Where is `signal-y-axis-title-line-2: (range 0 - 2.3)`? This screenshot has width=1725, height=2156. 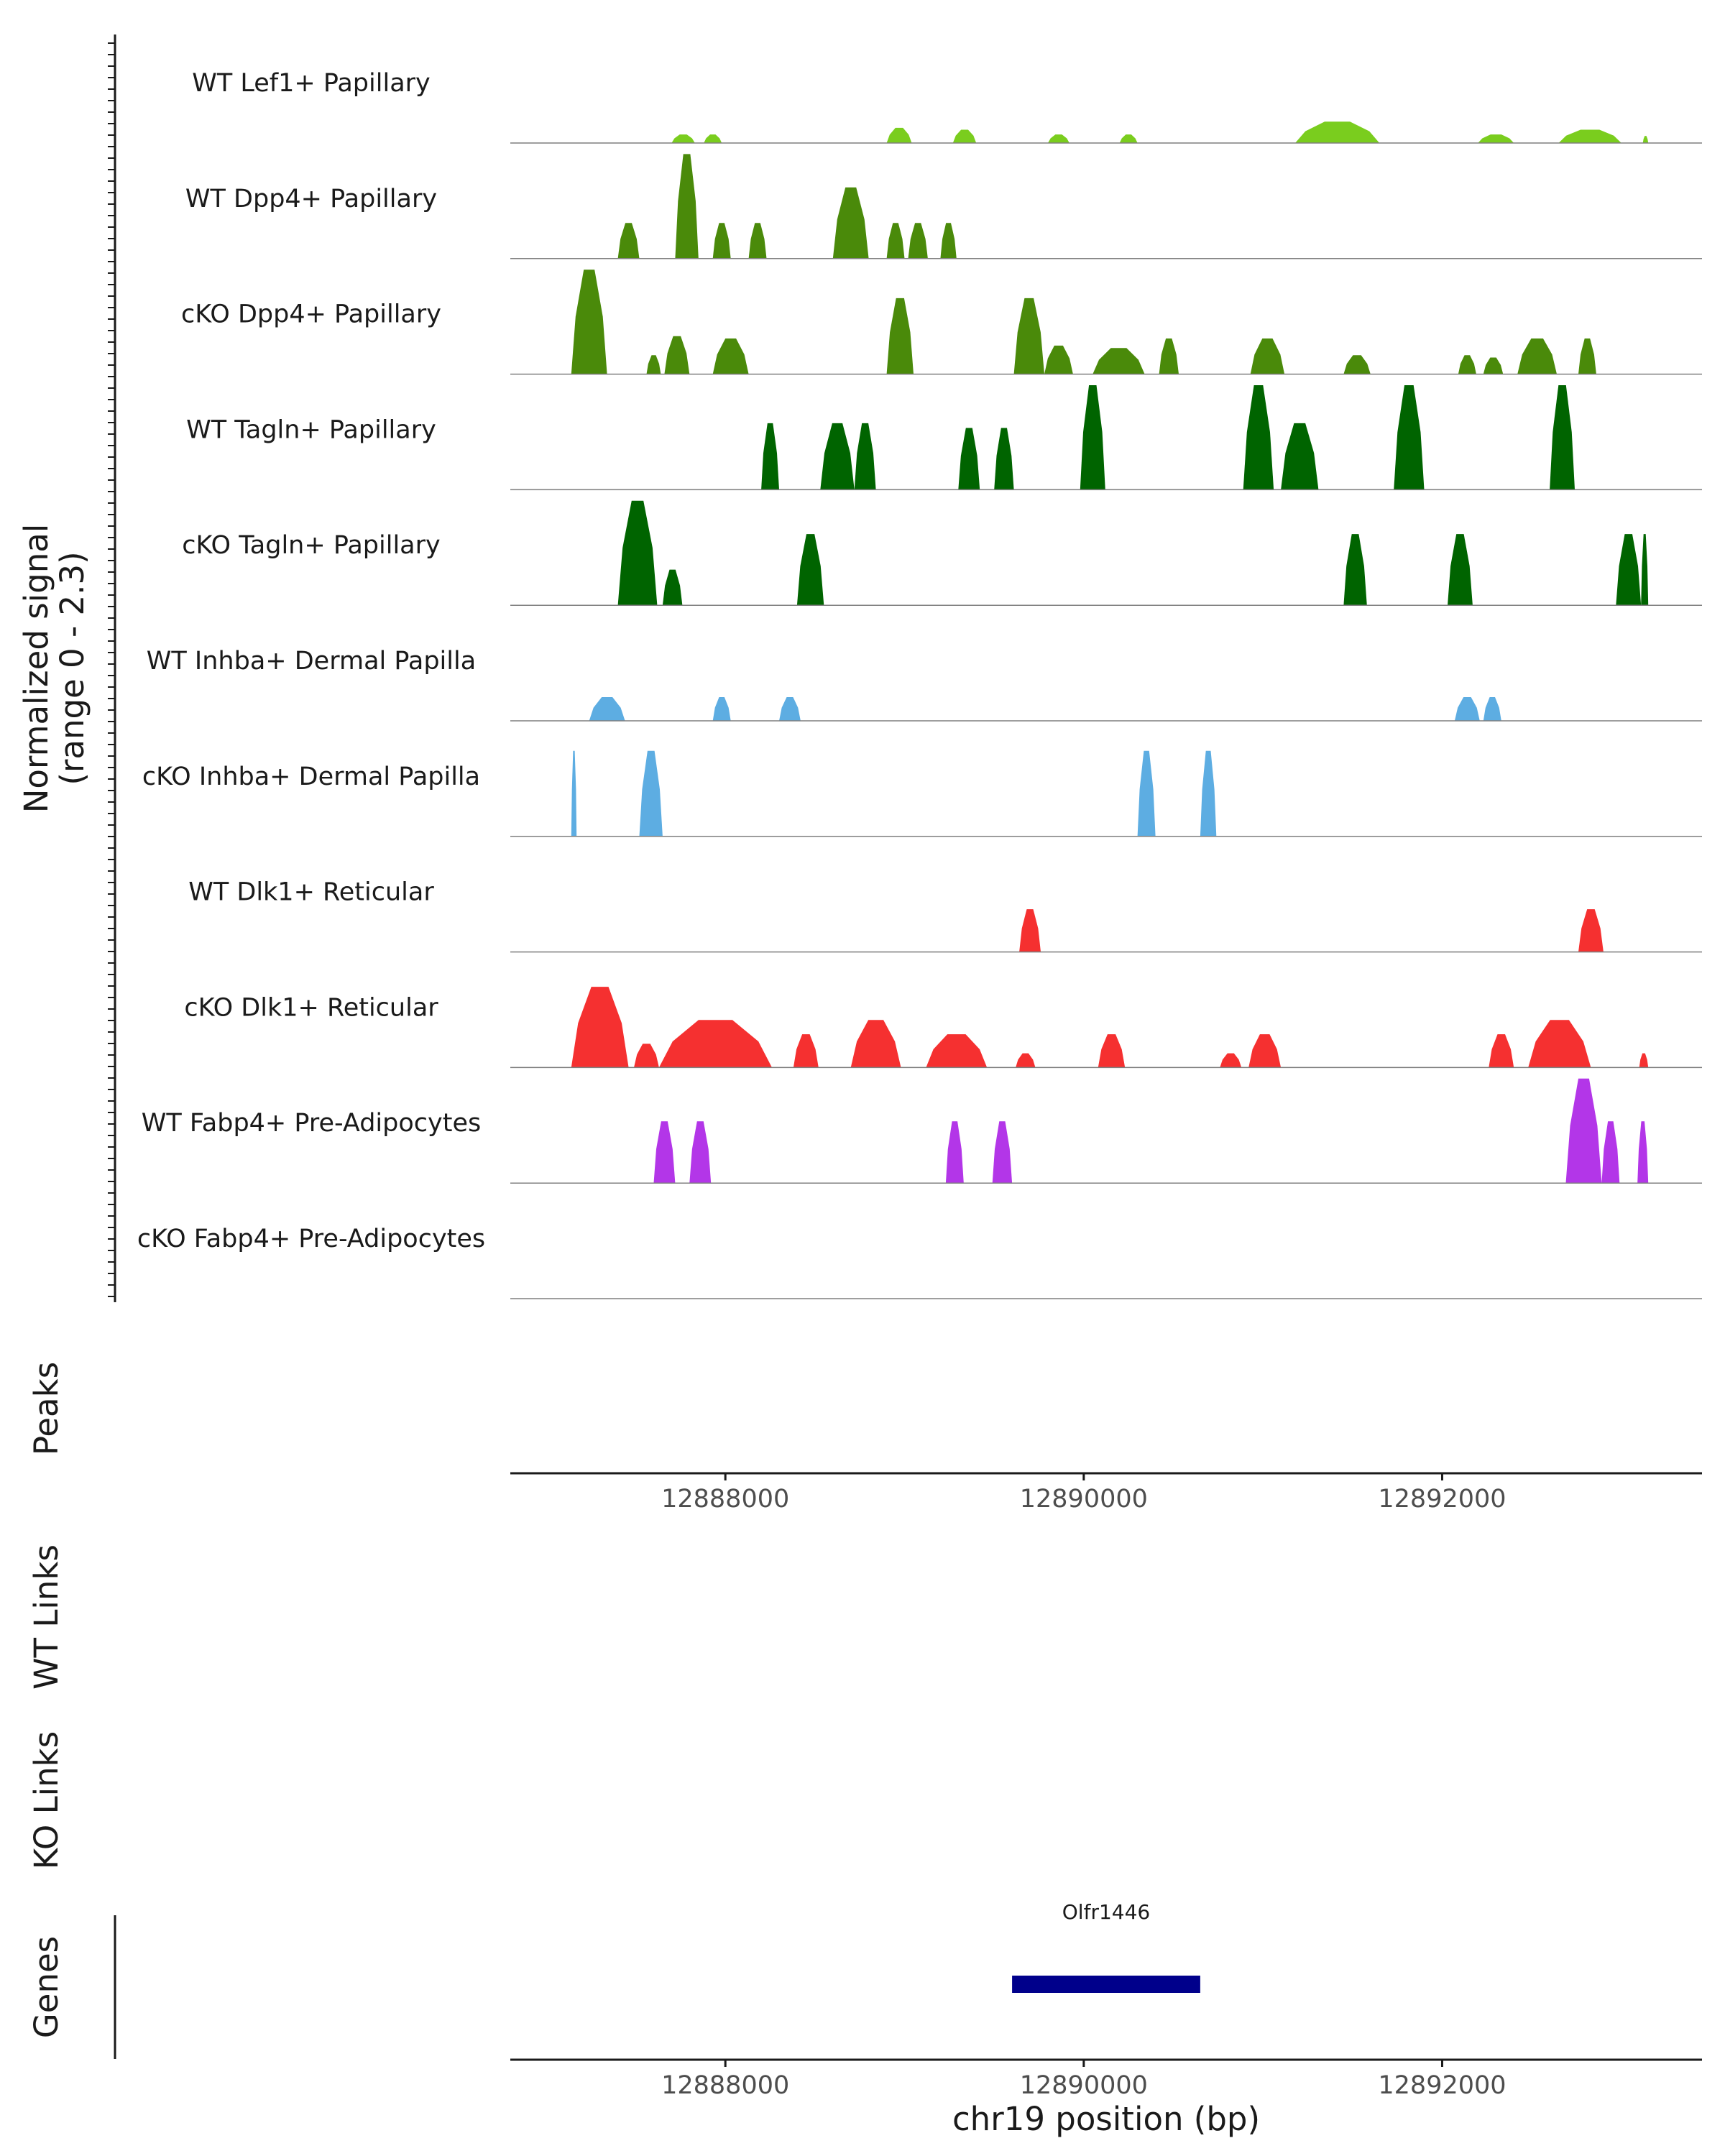 signal-y-axis-title-line-2: (range 0 - 2.3) is located at coordinates (72, 668).